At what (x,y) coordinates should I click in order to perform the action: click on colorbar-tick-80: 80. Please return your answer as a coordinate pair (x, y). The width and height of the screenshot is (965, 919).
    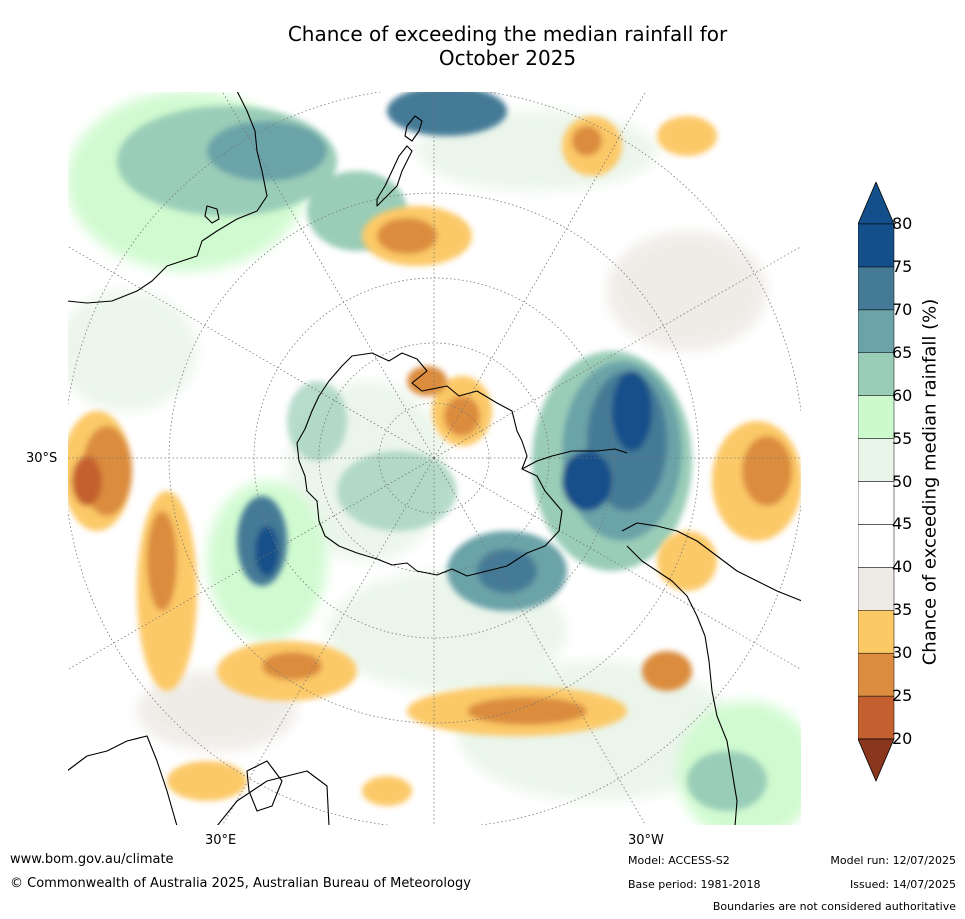
    Looking at the image, I should click on (902, 223).